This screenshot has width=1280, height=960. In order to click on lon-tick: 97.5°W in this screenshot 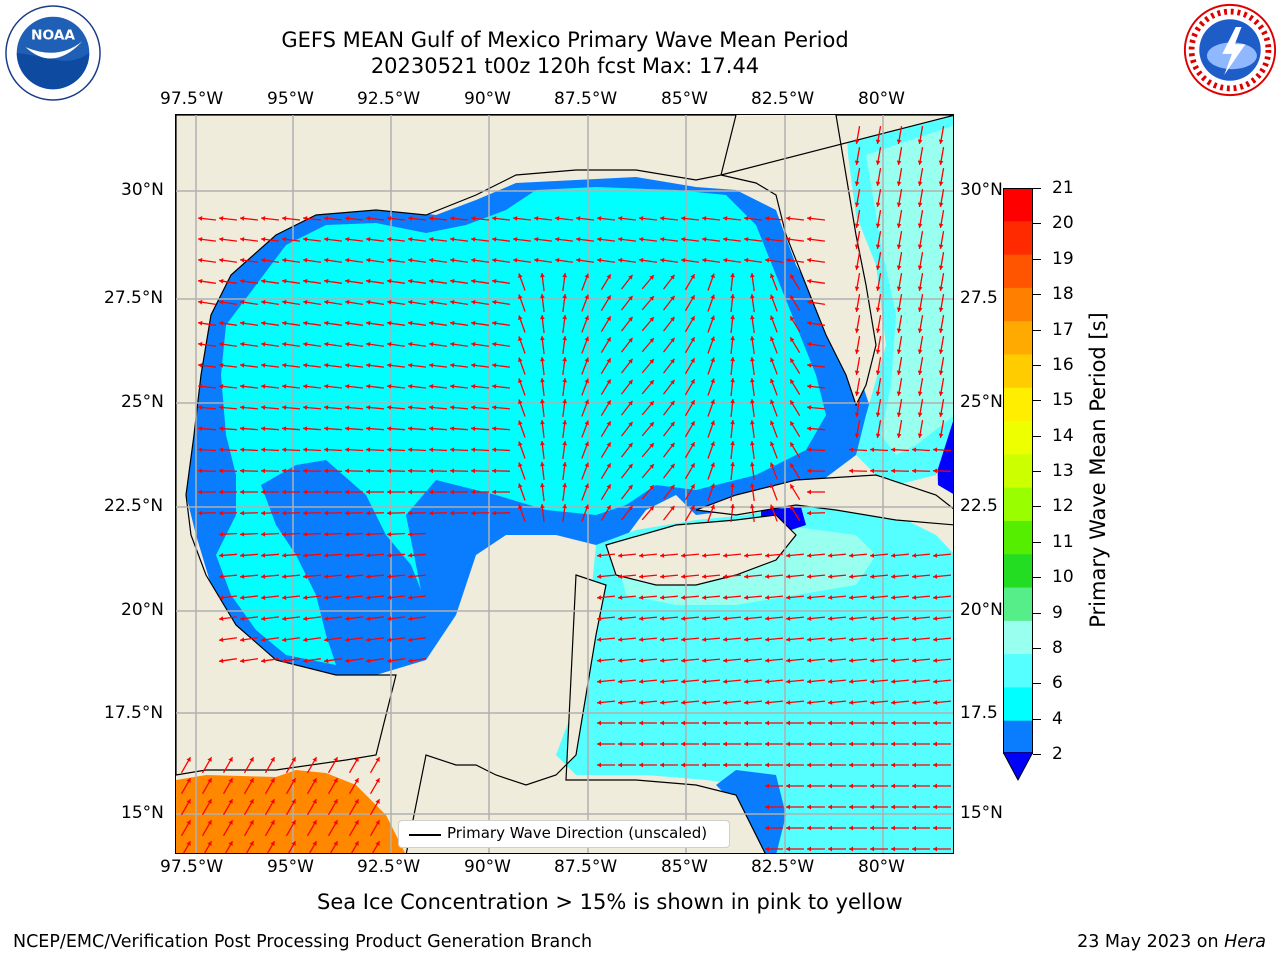, I will do `click(192, 867)`.